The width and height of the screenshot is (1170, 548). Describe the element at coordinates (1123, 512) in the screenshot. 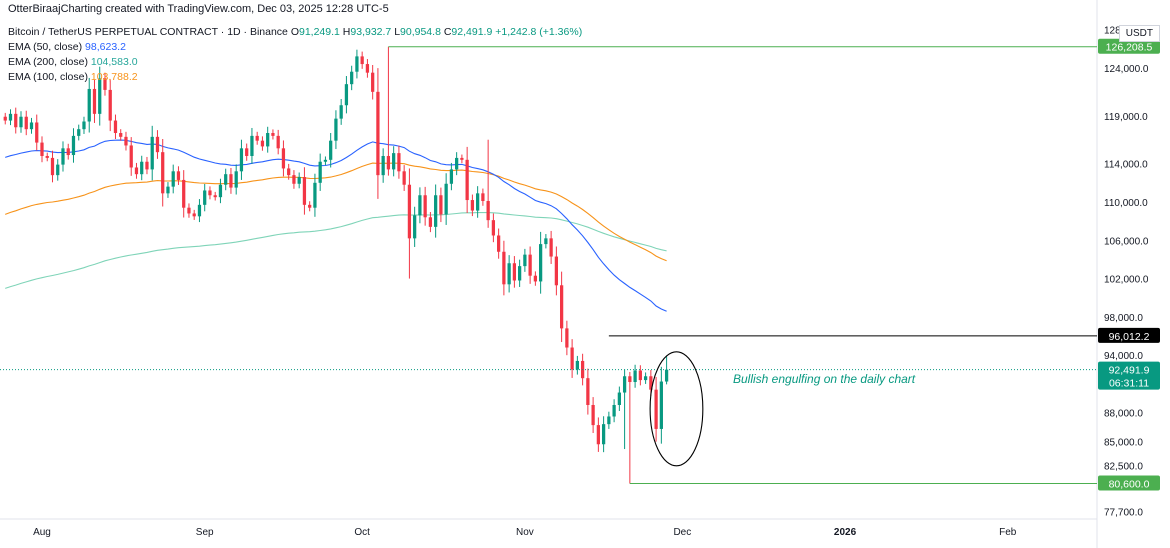

I see `y-tick-label: 77,700.0` at that location.